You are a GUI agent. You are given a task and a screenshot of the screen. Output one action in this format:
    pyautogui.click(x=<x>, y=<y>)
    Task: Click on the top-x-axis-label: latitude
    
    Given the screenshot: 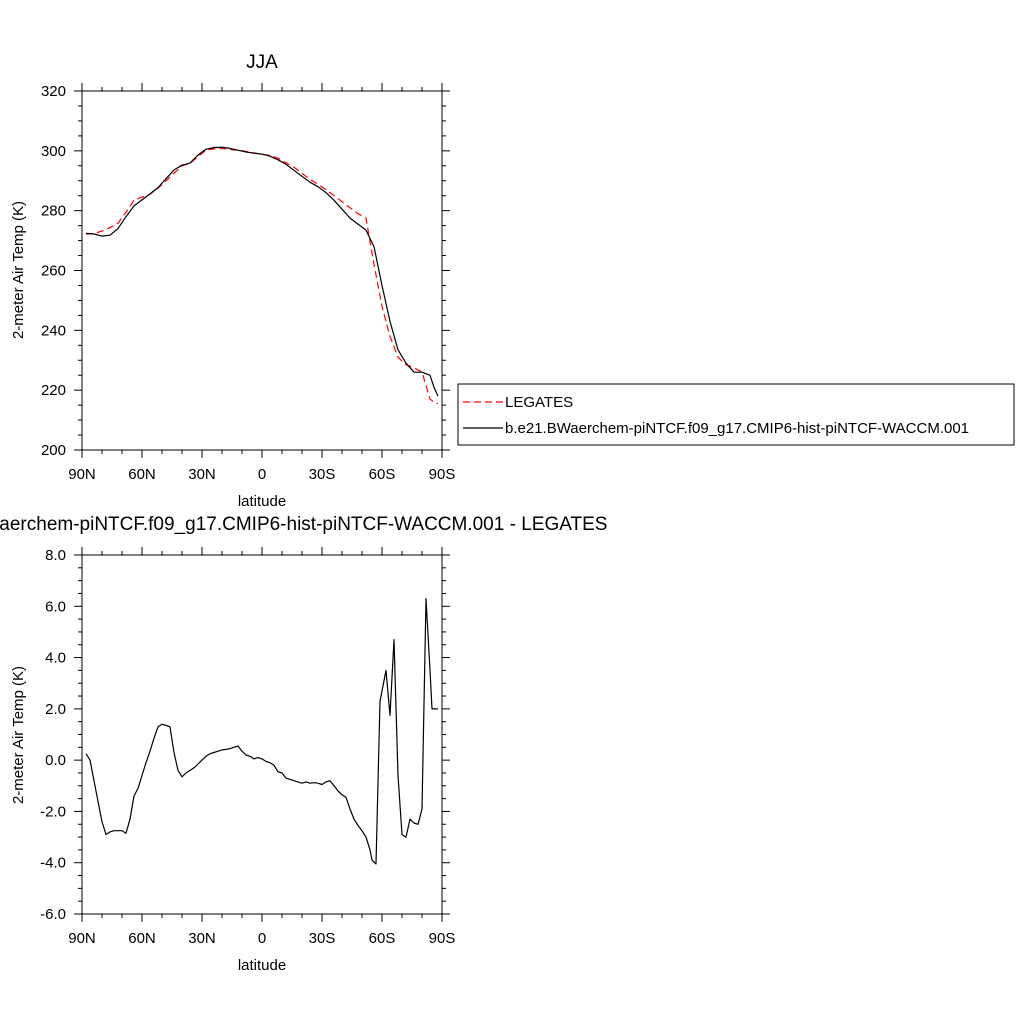 What is the action you would take?
    pyautogui.click(x=262, y=501)
    